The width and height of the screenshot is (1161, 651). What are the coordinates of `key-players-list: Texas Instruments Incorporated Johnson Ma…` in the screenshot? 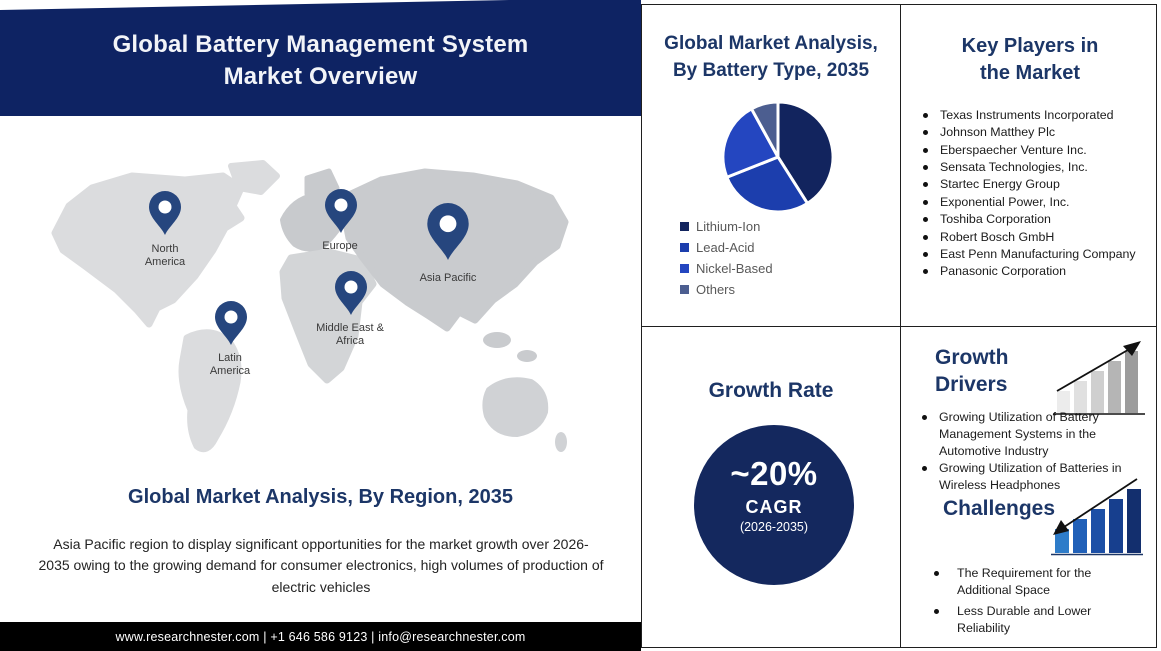 It's located at (1032, 194).